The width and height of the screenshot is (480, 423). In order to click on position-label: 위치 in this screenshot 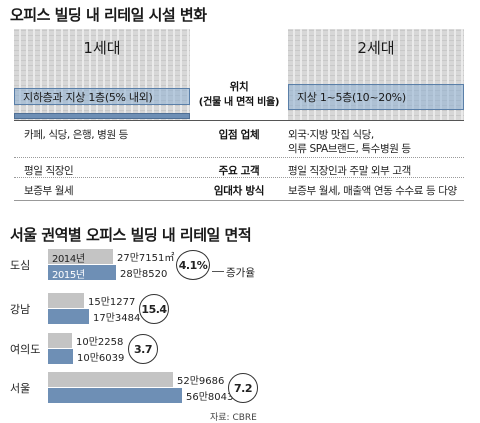, I will do `click(239, 87)`.